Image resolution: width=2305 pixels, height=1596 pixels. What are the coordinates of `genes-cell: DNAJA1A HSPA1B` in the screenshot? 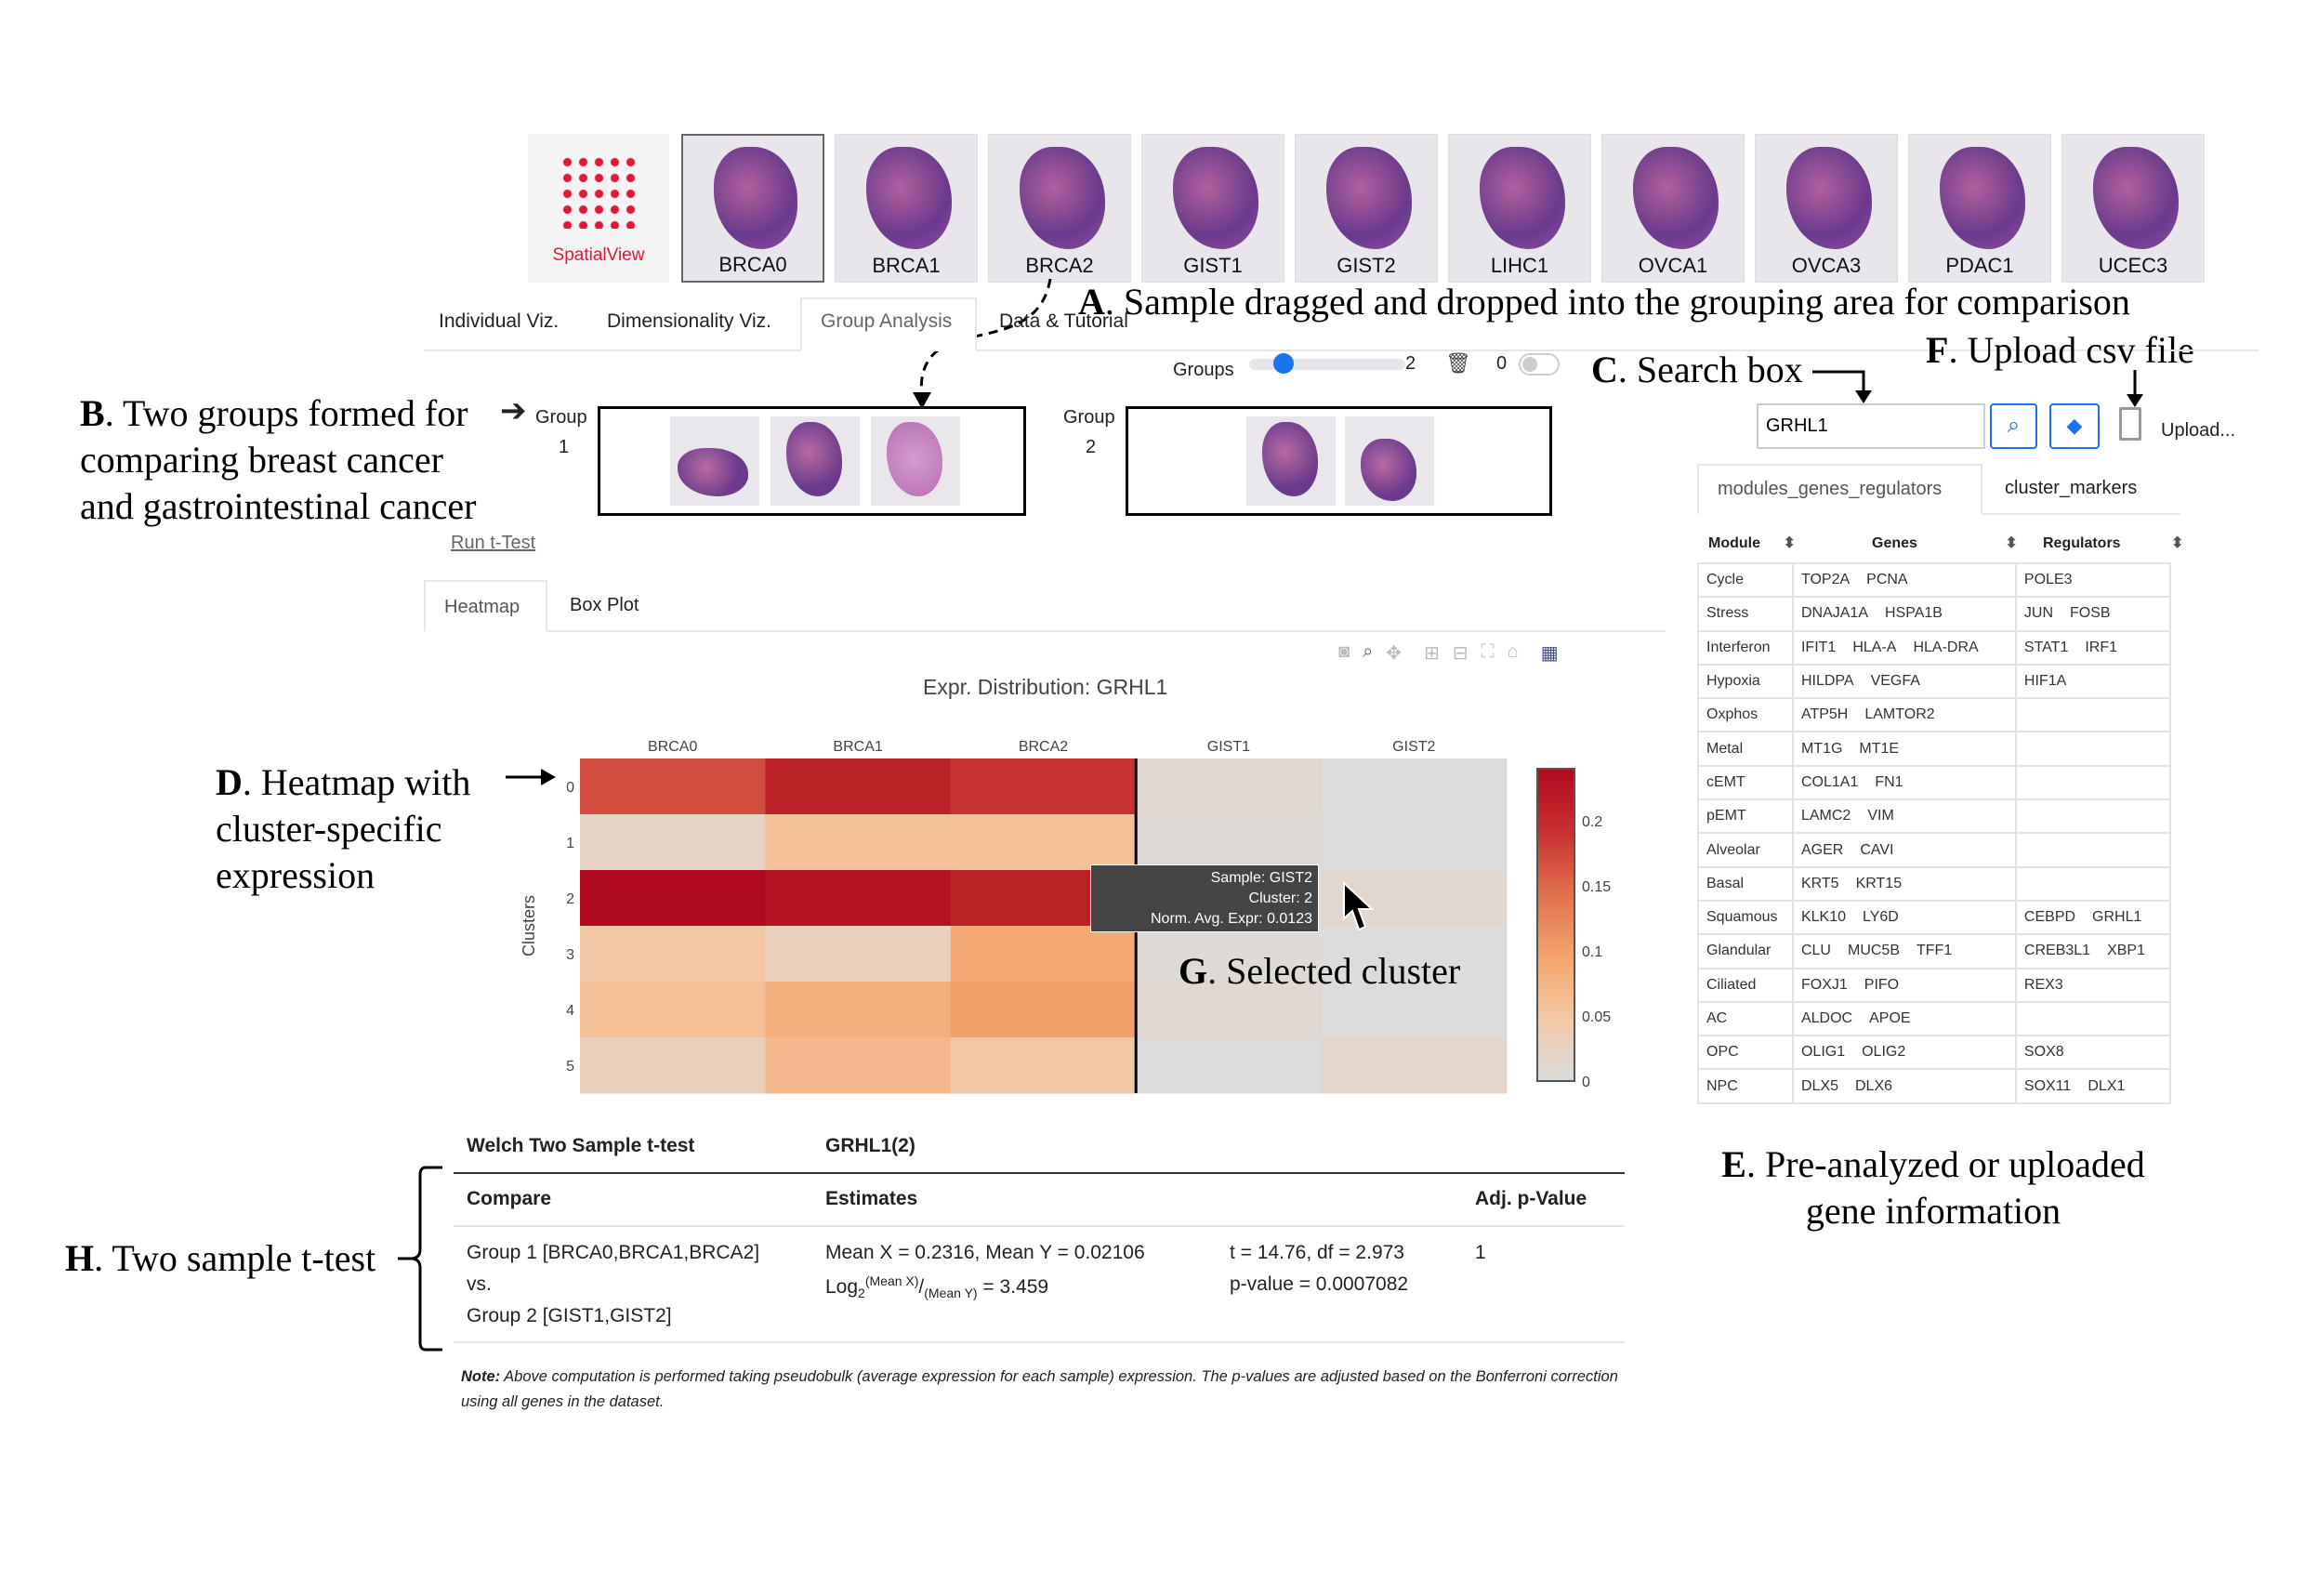 It's located at (1904, 614).